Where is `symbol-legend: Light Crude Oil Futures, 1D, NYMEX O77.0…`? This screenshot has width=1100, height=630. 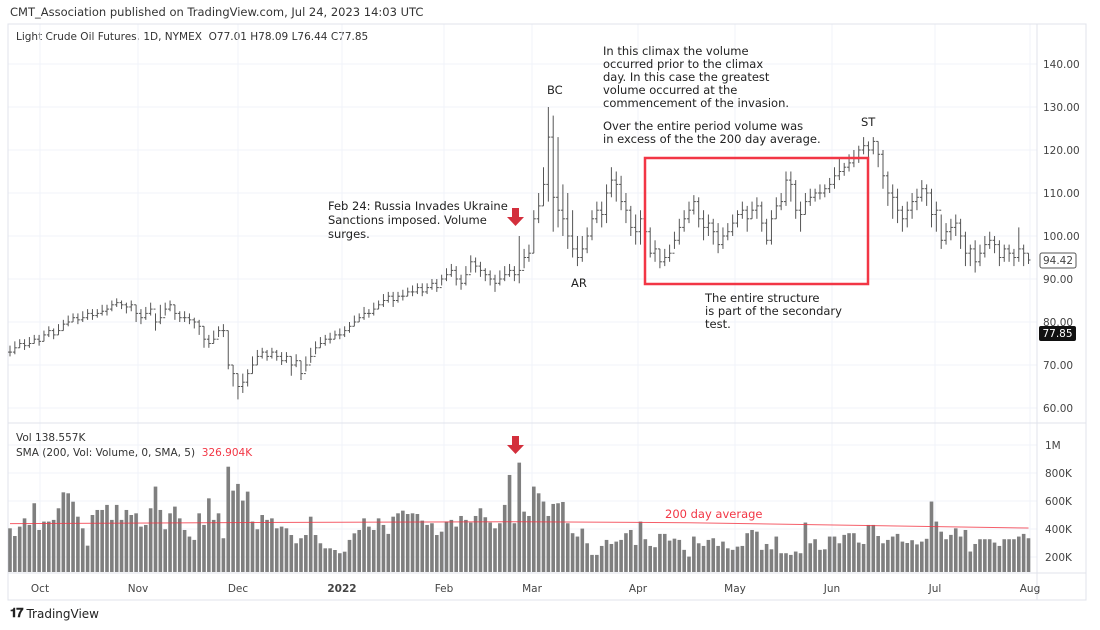 symbol-legend: Light Crude Oil Futures, 1D, NYMEX O77.0… is located at coordinates (192, 37).